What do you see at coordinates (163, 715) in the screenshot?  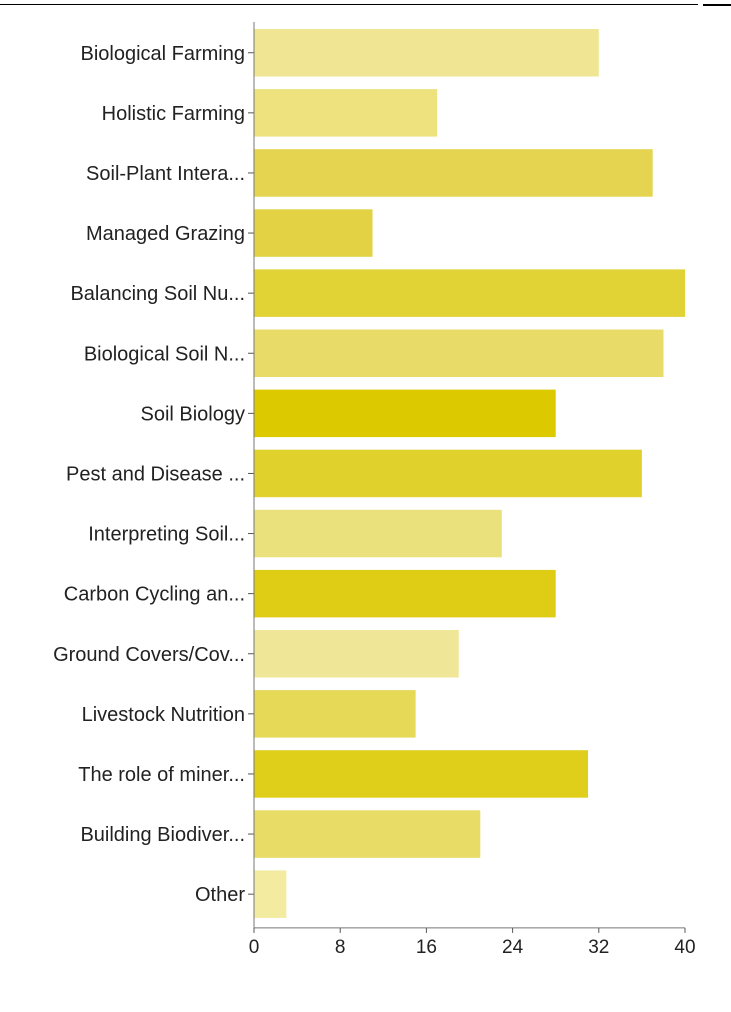 I see `category-label-12: Livestock Nutrition` at bounding box center [163, 715].